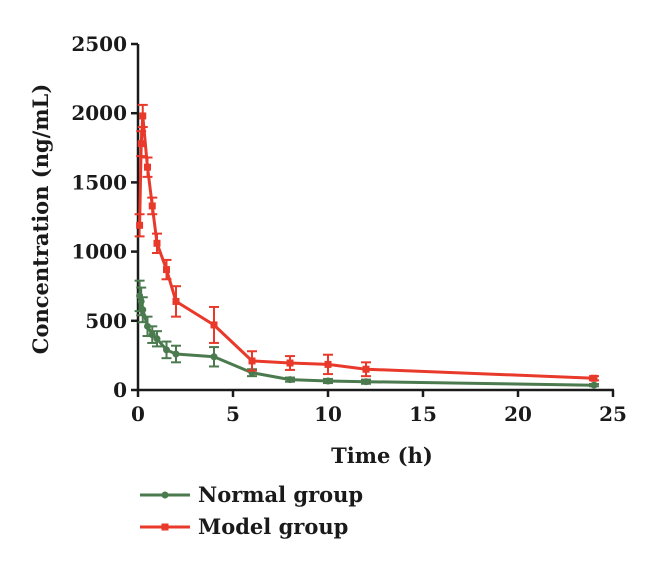 This screenshot has width=660, height=574. What do you see at coordinates (233, 414) in the screenshot?
I see `x-tick-label: 5` at bounding box center [233, 414].